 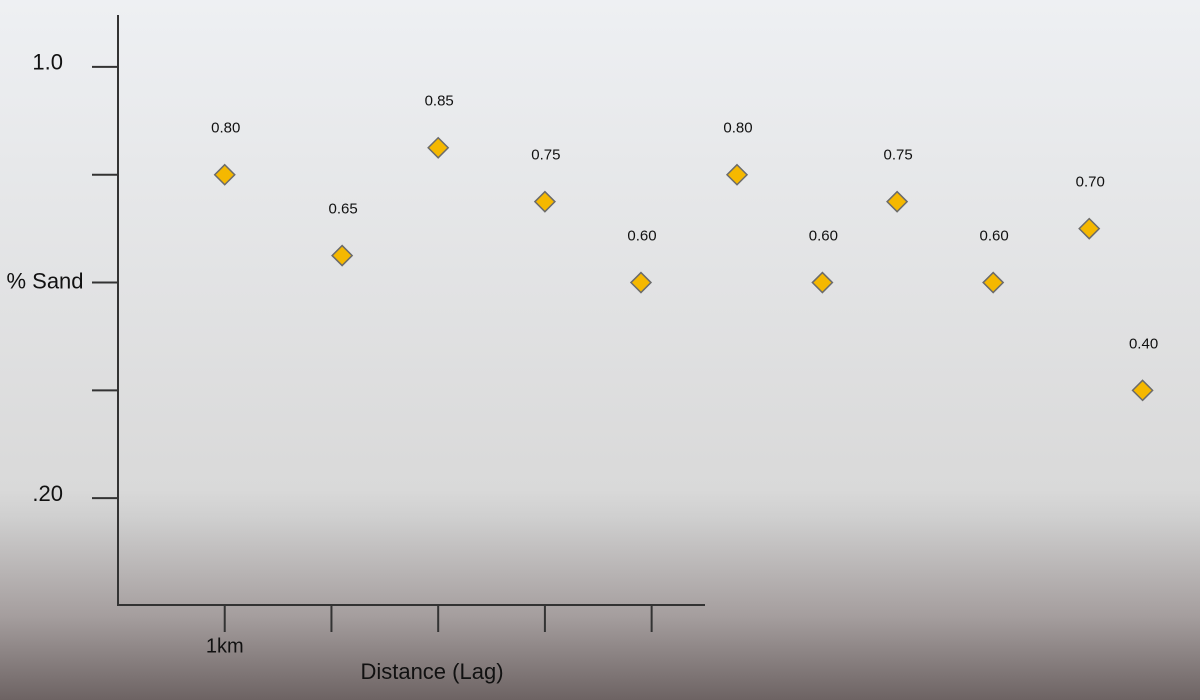 What do you see at coordinates (47, 62) in the screenshot?
I see `y-tick-label: 1.0` at bounding box center [47, 62].